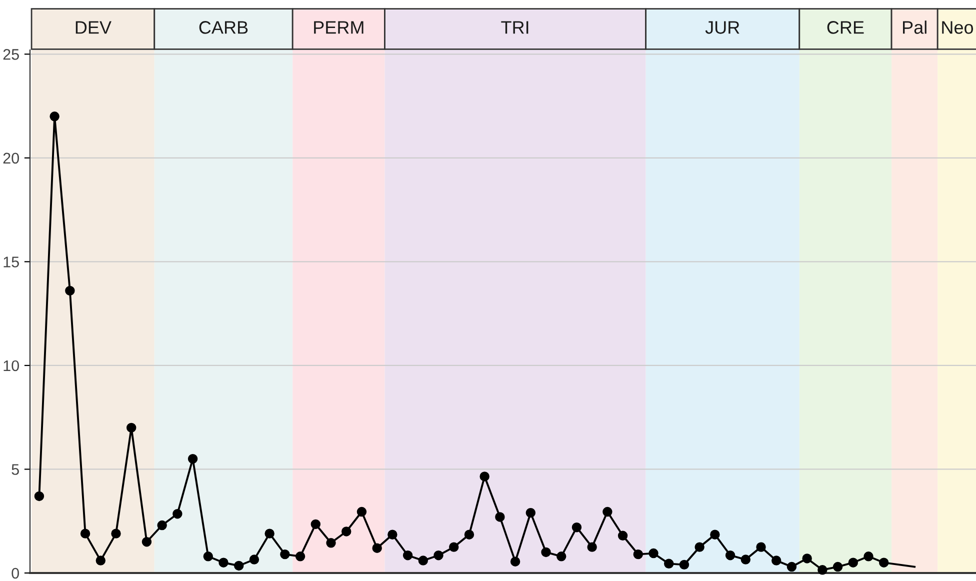  I want to click on text: Pal, so click(914, 27).